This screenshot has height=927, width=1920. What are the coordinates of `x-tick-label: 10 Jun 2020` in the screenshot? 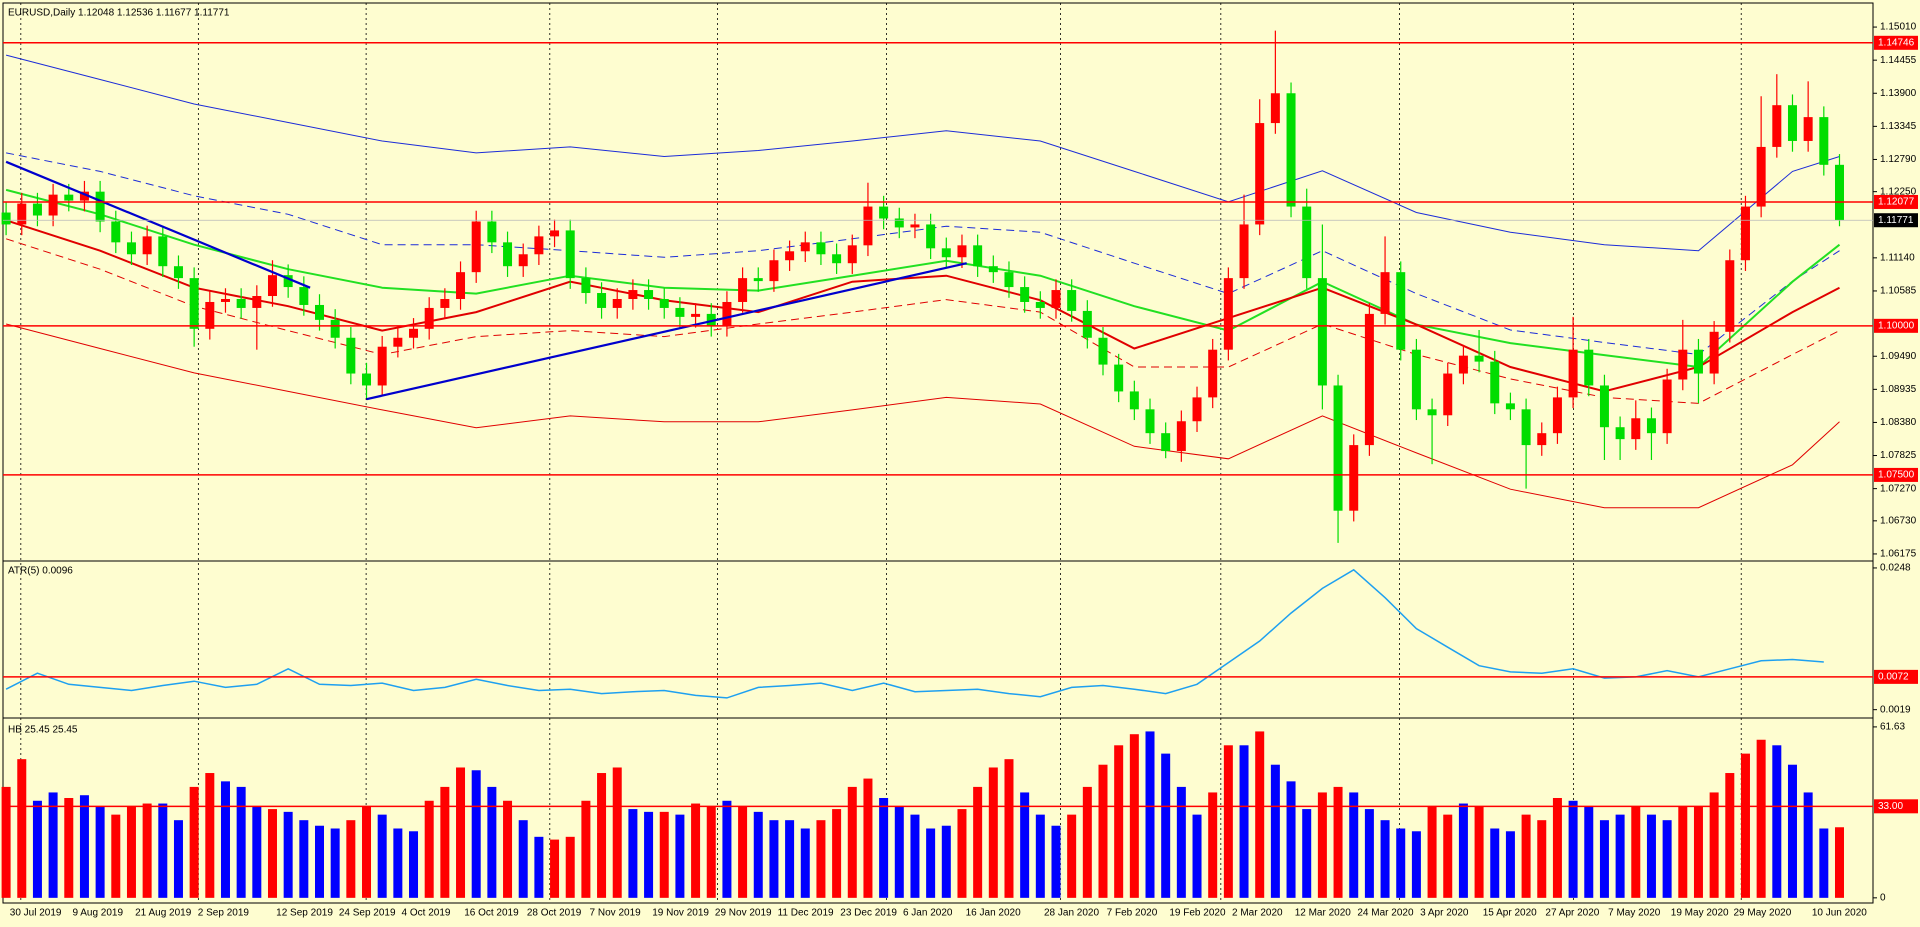 It's located at (1839, 913).